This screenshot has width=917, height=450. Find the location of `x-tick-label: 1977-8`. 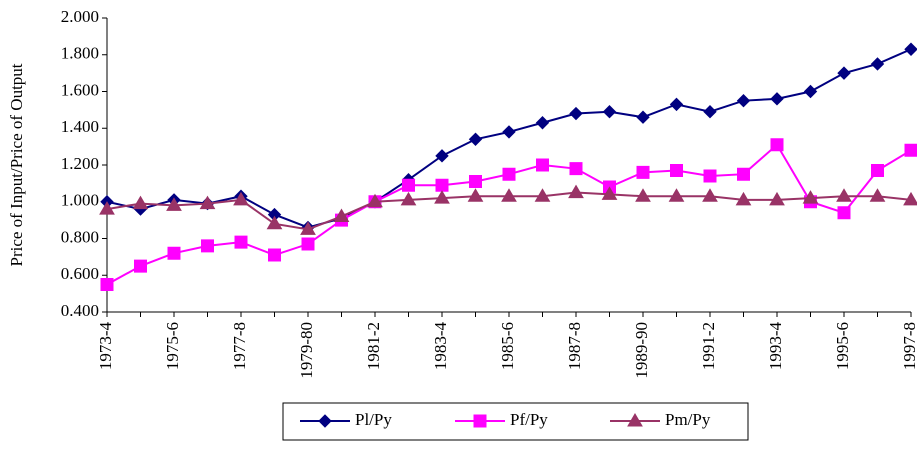

x-tick-label: 1977-8 is located at coordinates (239, 346).